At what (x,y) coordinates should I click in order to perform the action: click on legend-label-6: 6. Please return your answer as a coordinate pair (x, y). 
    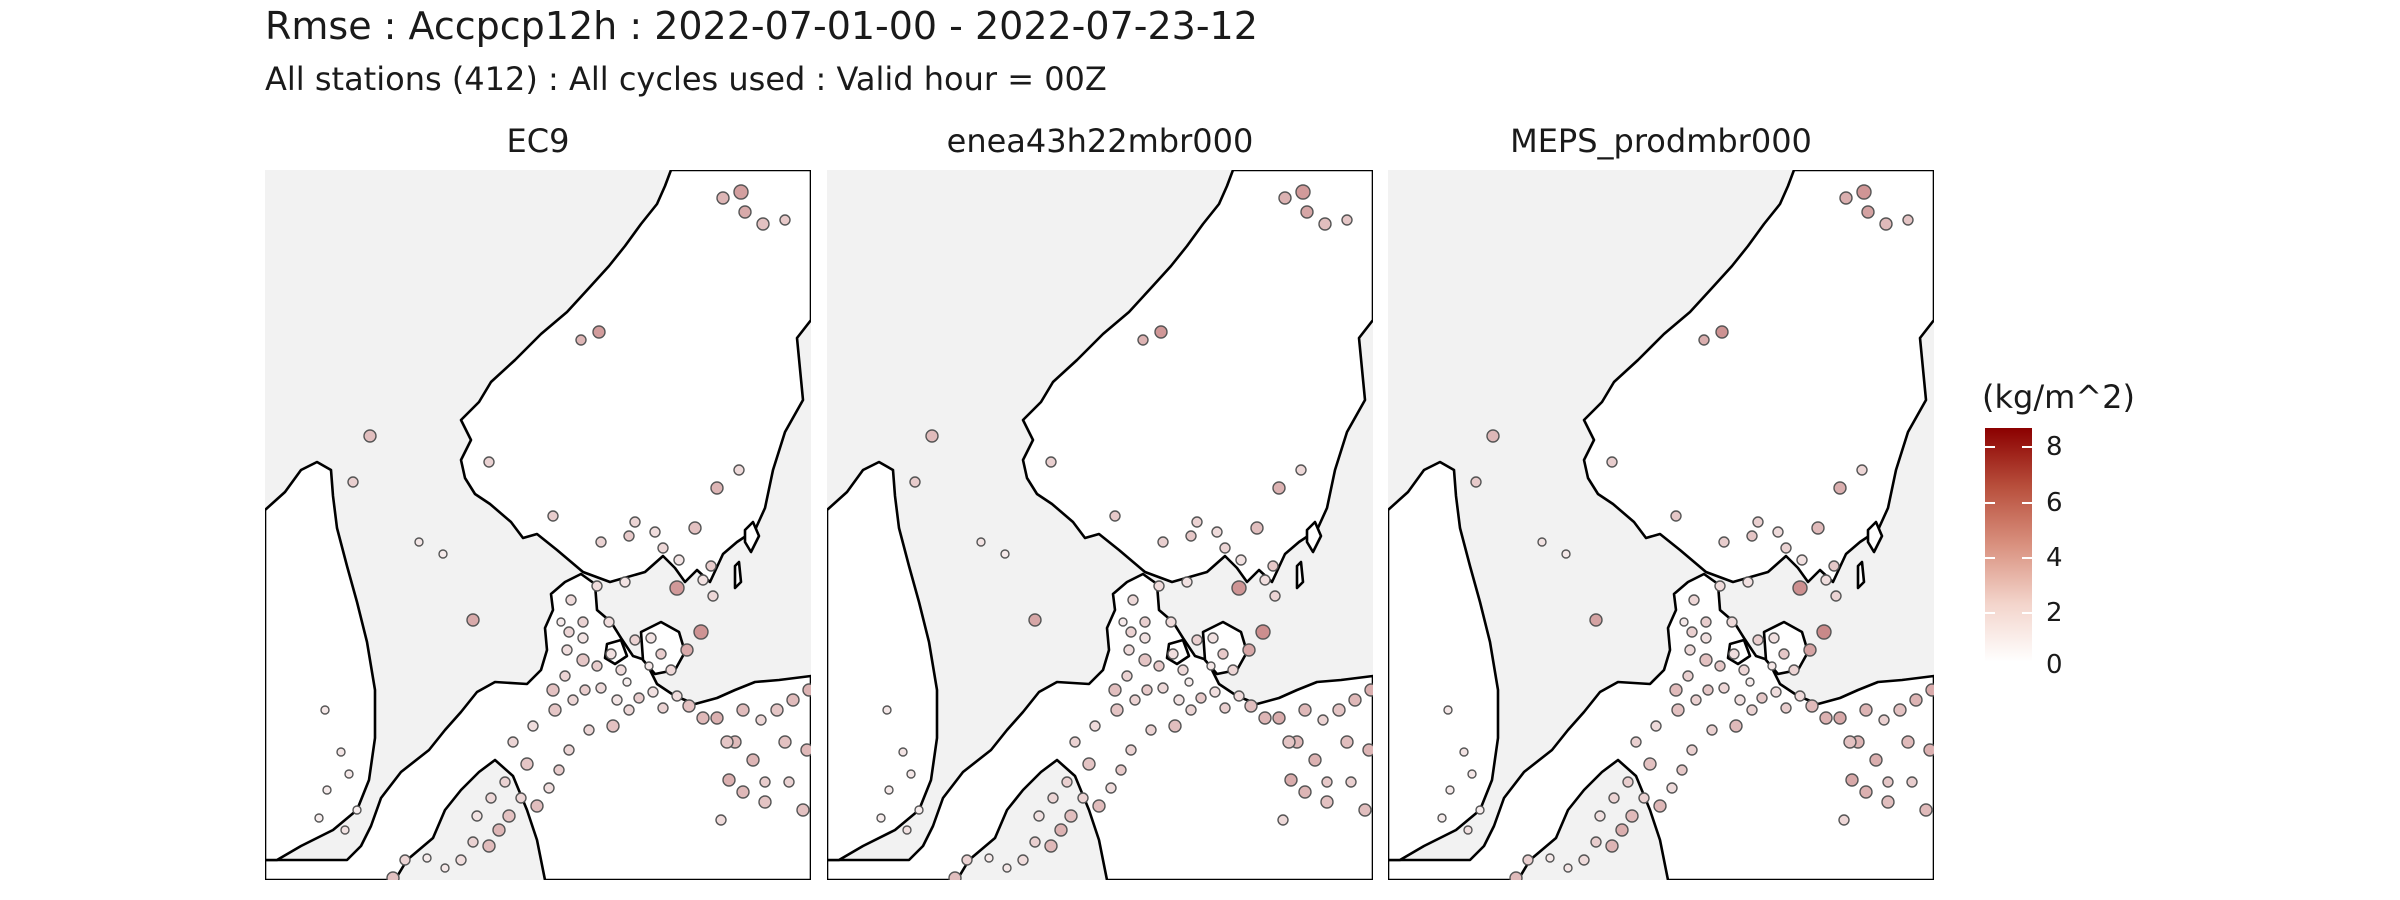
    Looking at the image, I should click on (2054, 503).